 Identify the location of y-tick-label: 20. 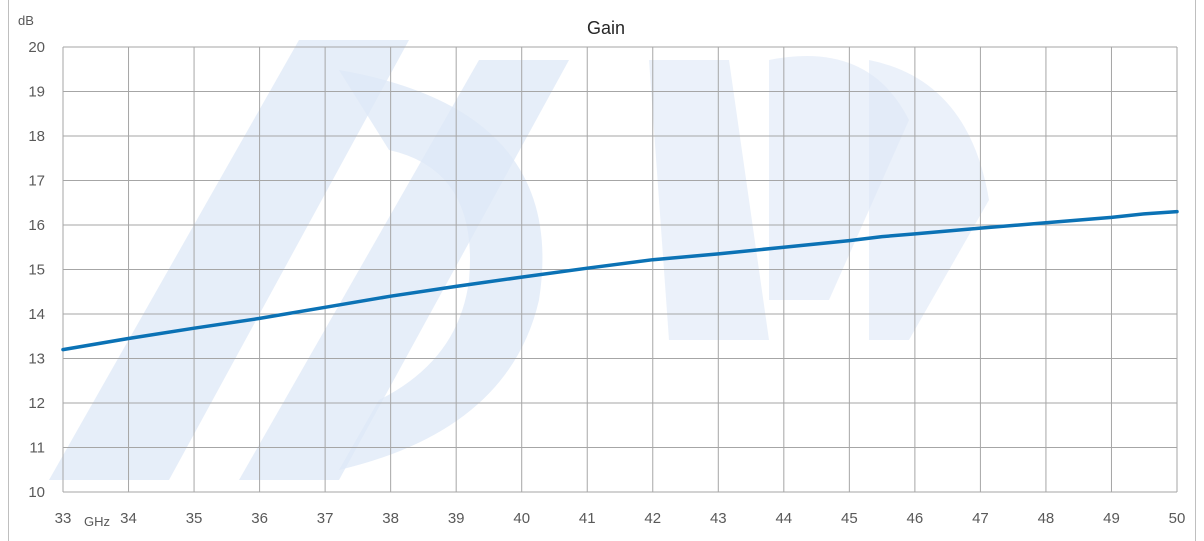
(36, 47).